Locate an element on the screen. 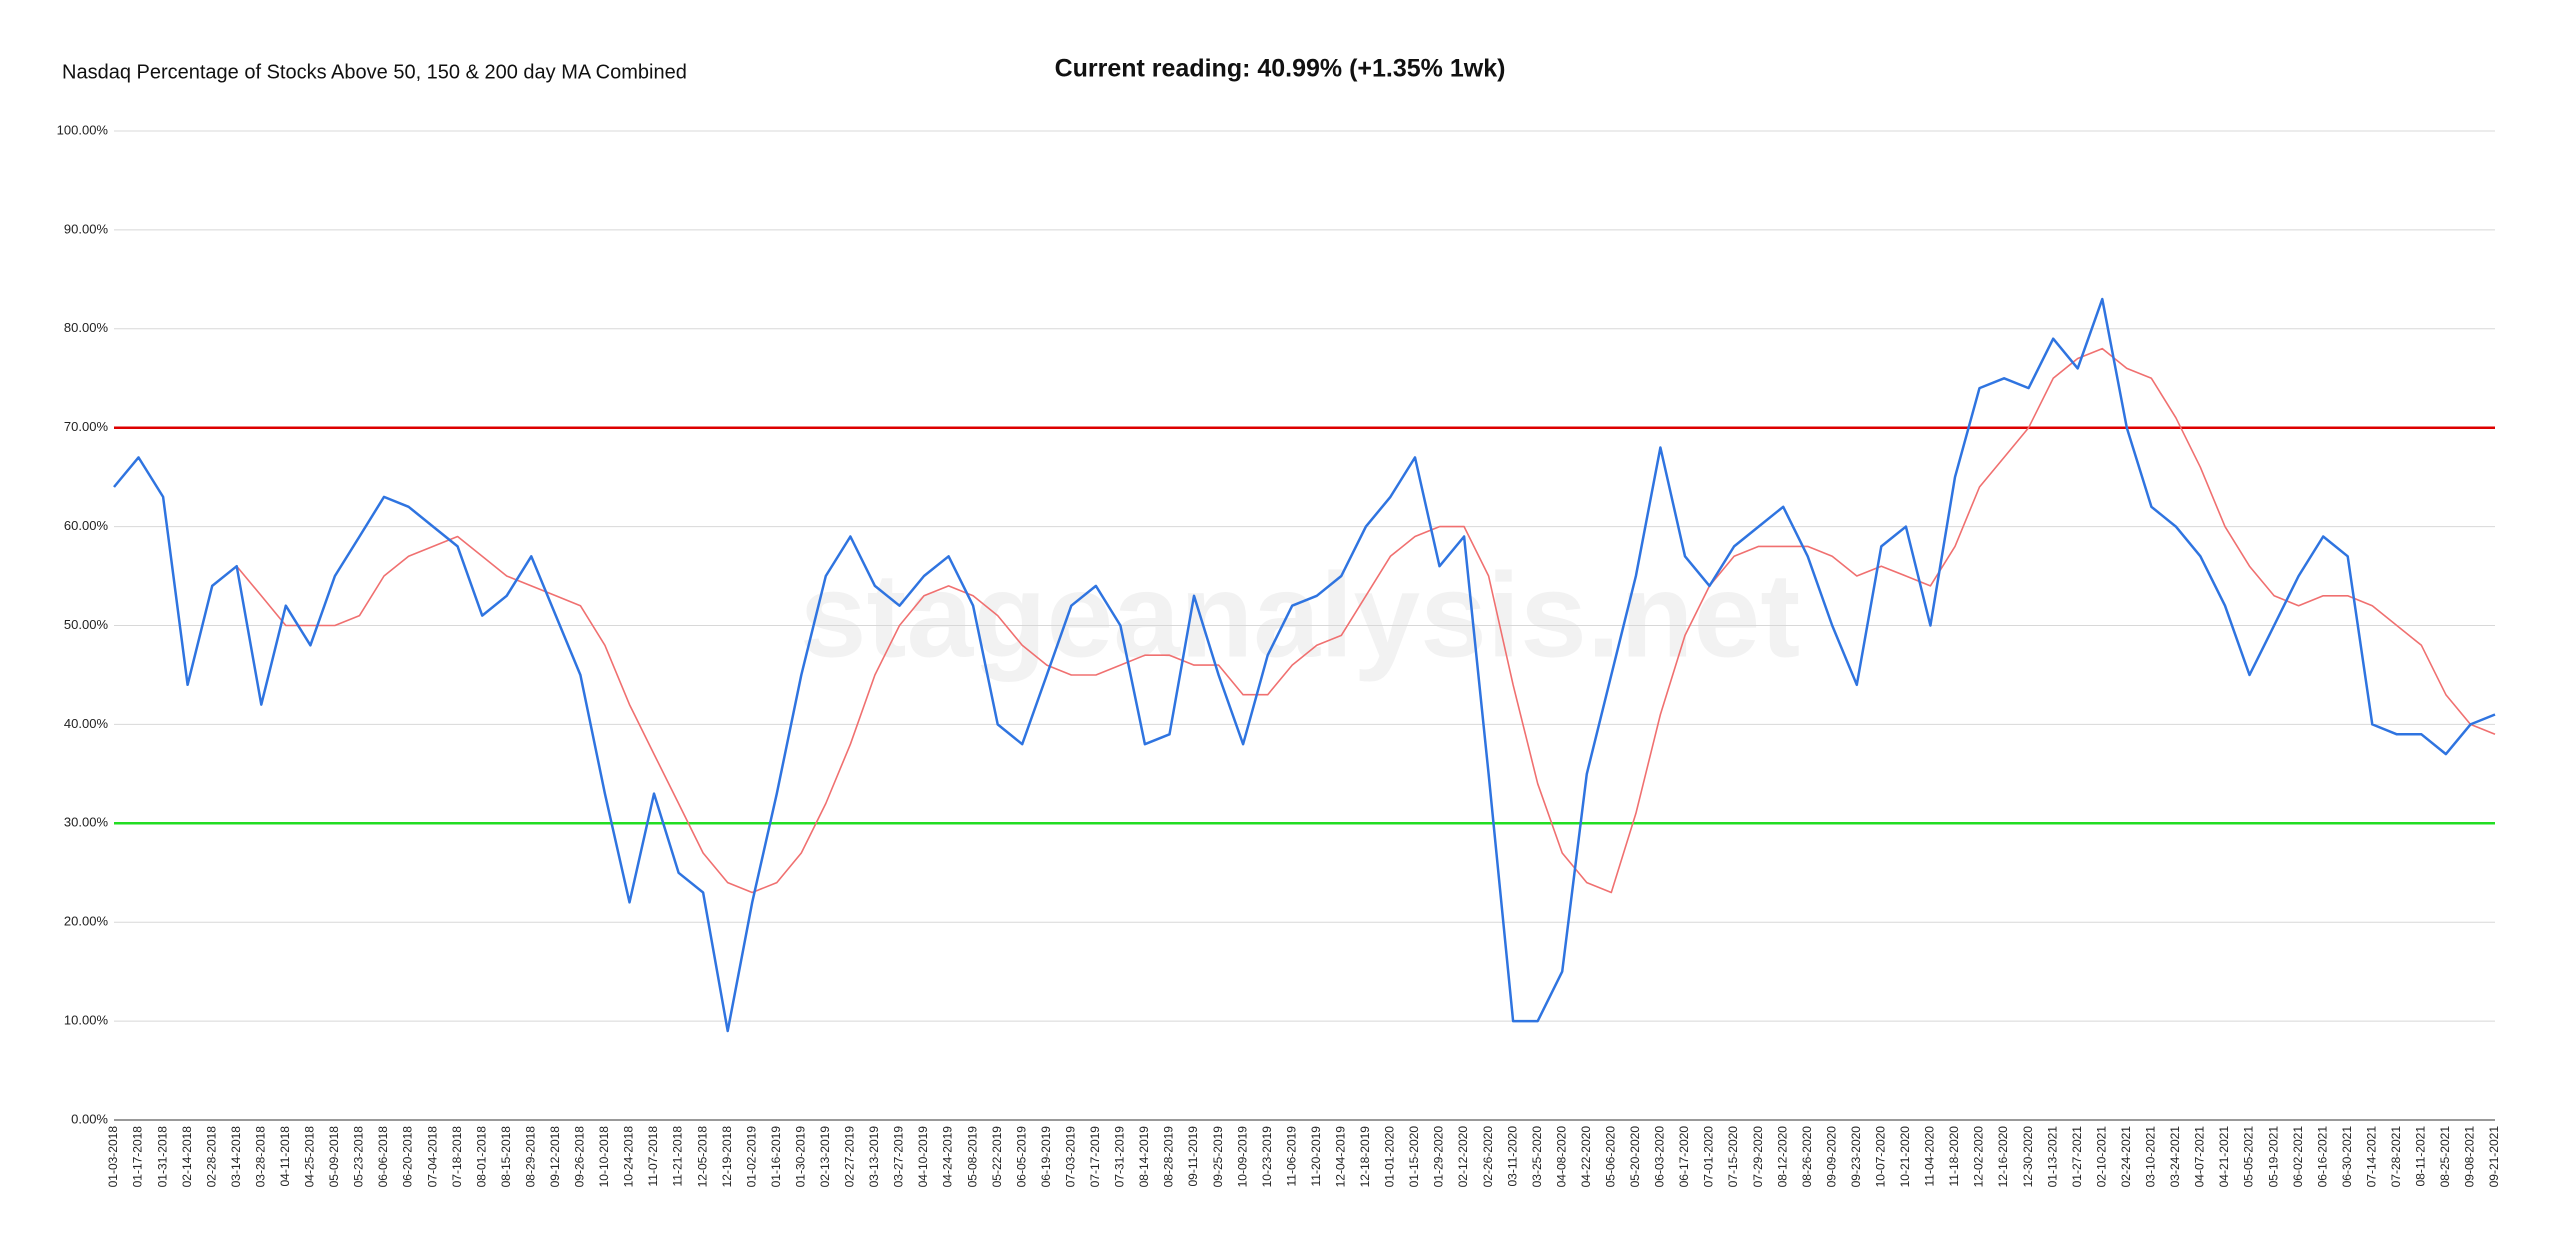 Image resolution: width=2560 pixels, height=1250 pixels. x-tick-label: 06-19-2019 is located at coordinates (1046, 1157).